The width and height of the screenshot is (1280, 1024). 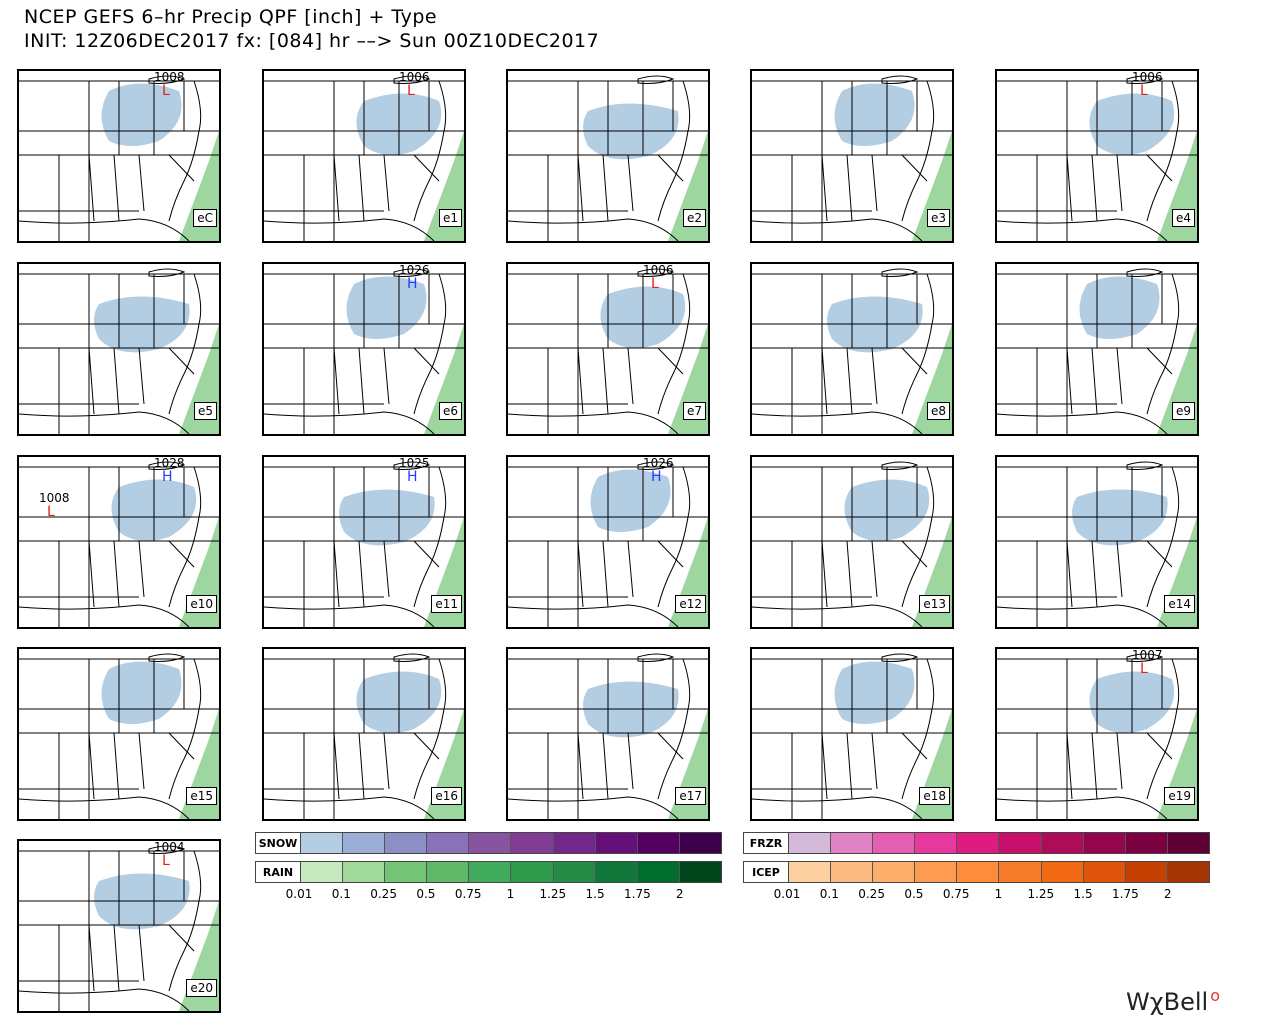 What do you see at coordinates (169, 77) in the screenshot?
I see `pressure-value: 1008` at bounding box center [169, 77].